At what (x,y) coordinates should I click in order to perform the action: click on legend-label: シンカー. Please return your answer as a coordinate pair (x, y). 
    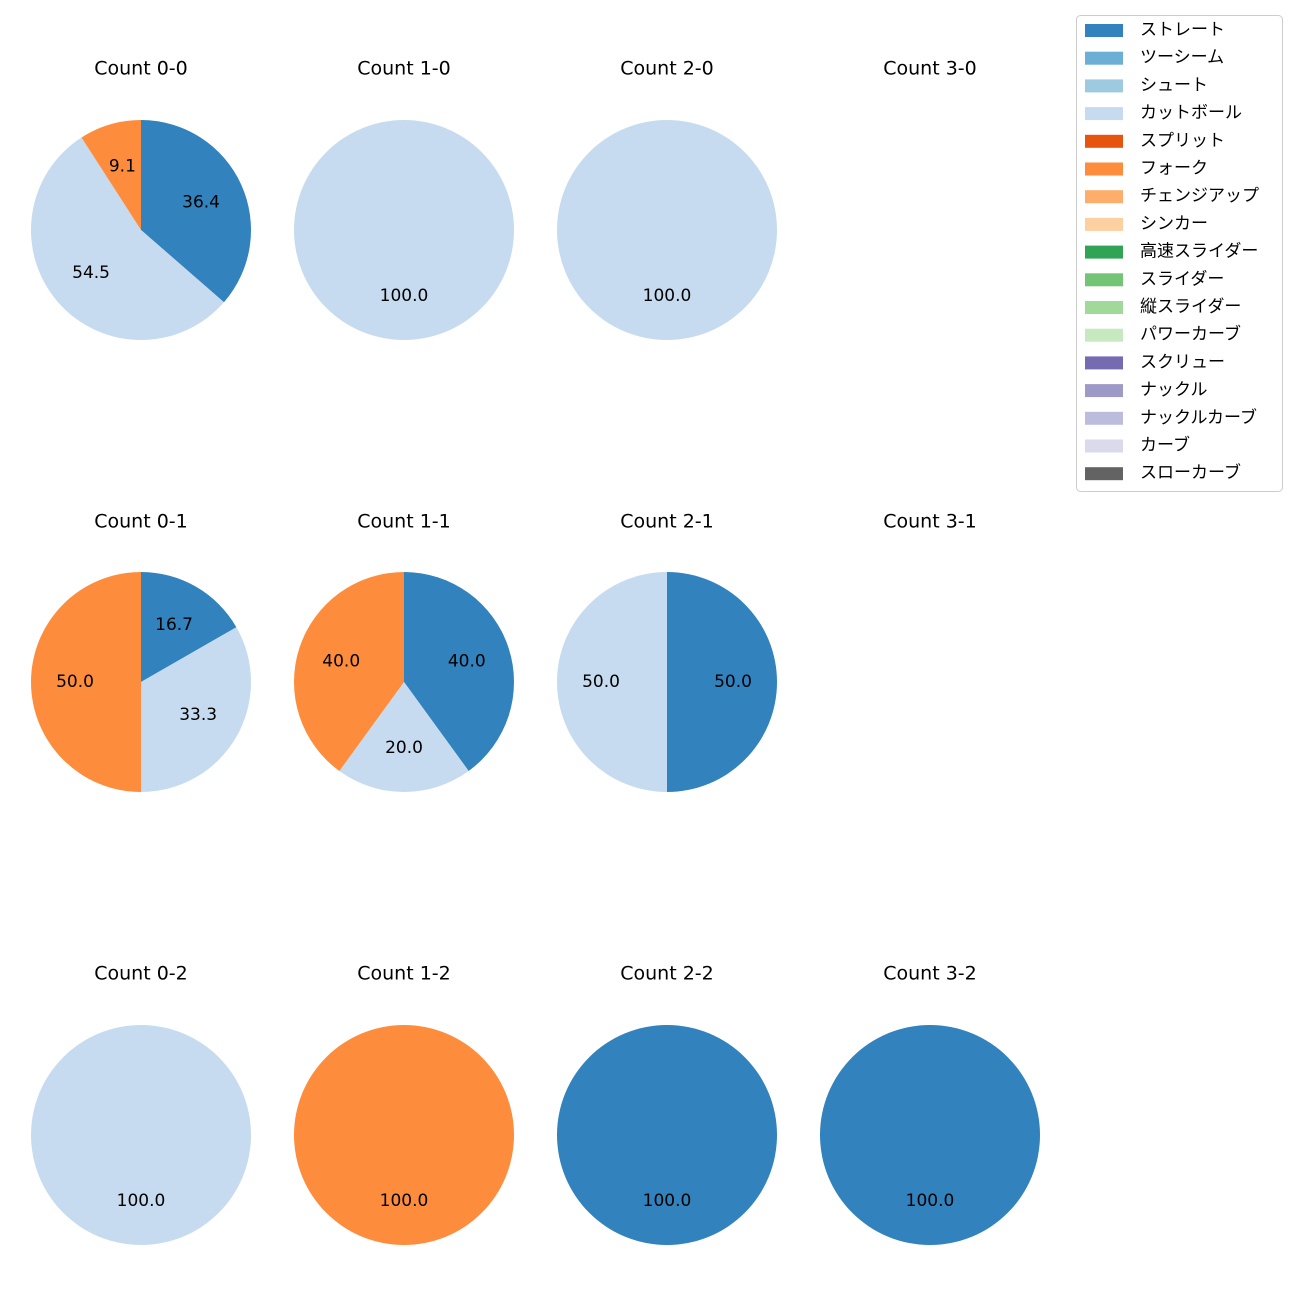
    Looking at the image, I should click on (1174, 224).